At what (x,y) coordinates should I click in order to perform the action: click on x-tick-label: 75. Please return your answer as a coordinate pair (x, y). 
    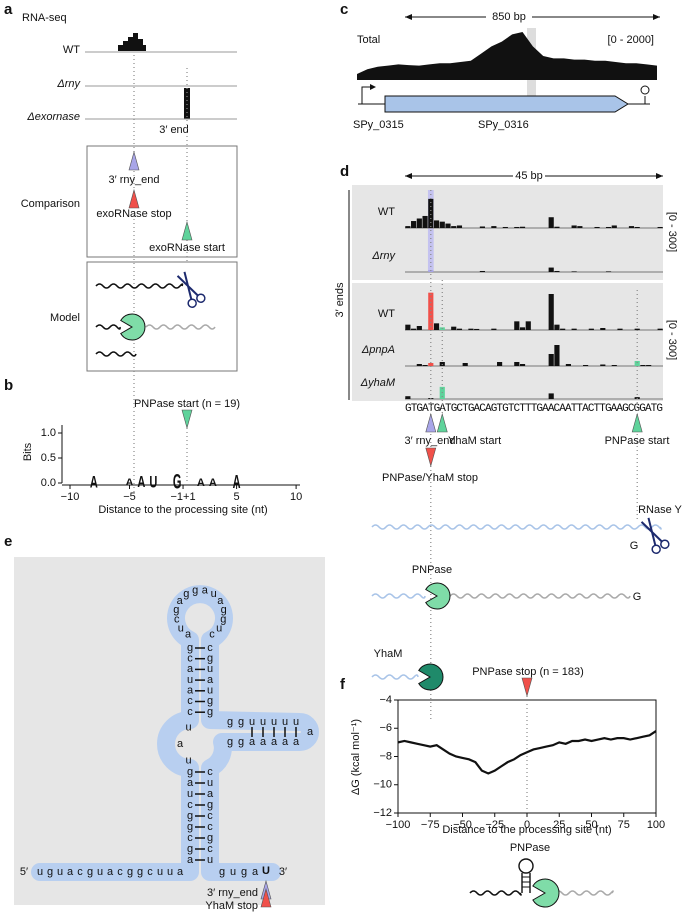
    Looking at the image, I should click on (624, 825).